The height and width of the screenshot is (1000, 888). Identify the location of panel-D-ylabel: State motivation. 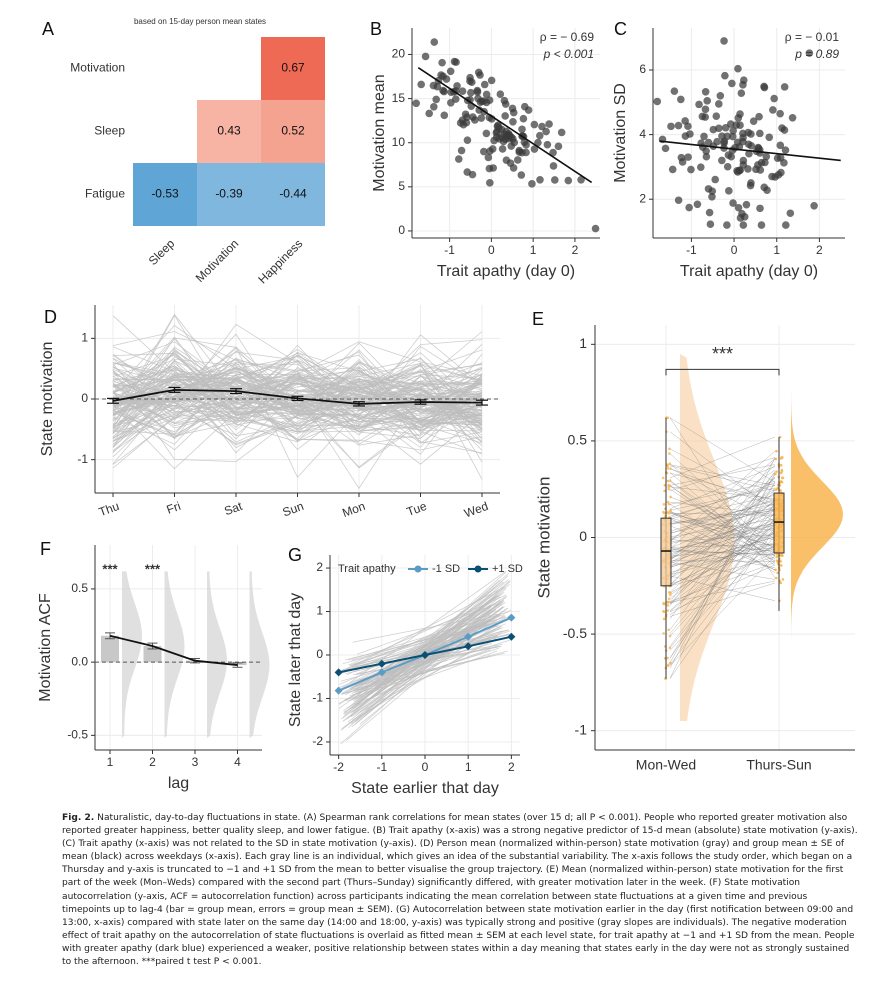
(47, 399).